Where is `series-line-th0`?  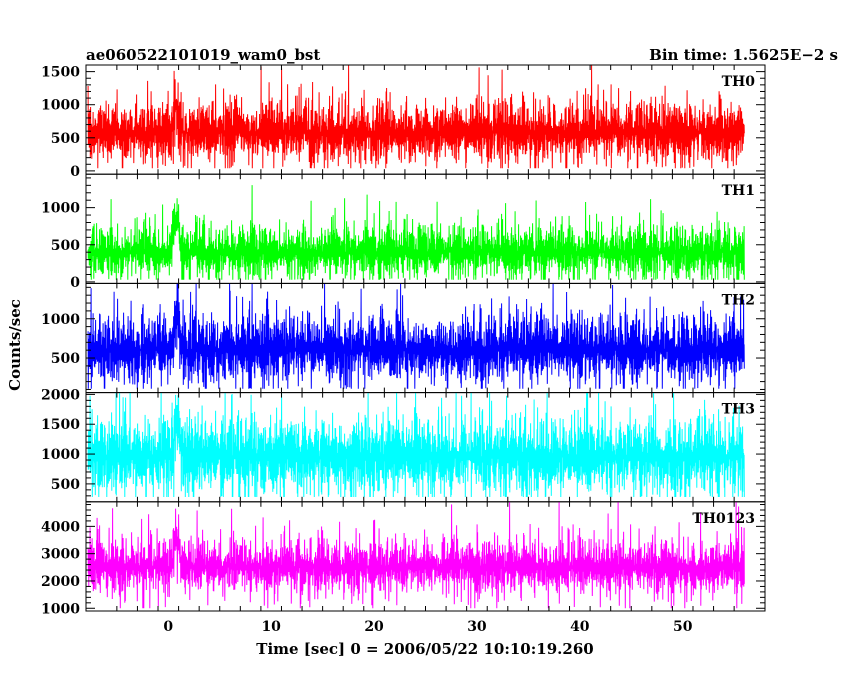 series-line-th0 is located at coordinates (416, 117).